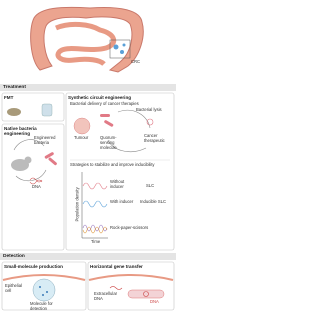  What do you see at coordinates (13, 288) in the screenshot?
I see `label: Epithelial cell` at bounding box center [13, 288].